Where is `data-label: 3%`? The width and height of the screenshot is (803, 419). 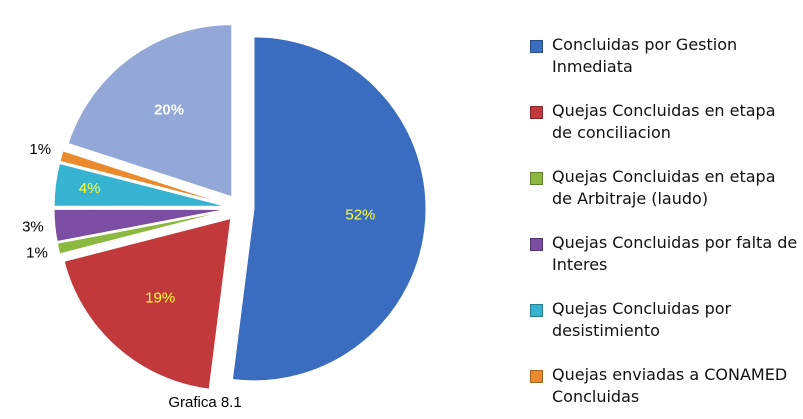
data-label: 3% is located at coordinates (33, 227).